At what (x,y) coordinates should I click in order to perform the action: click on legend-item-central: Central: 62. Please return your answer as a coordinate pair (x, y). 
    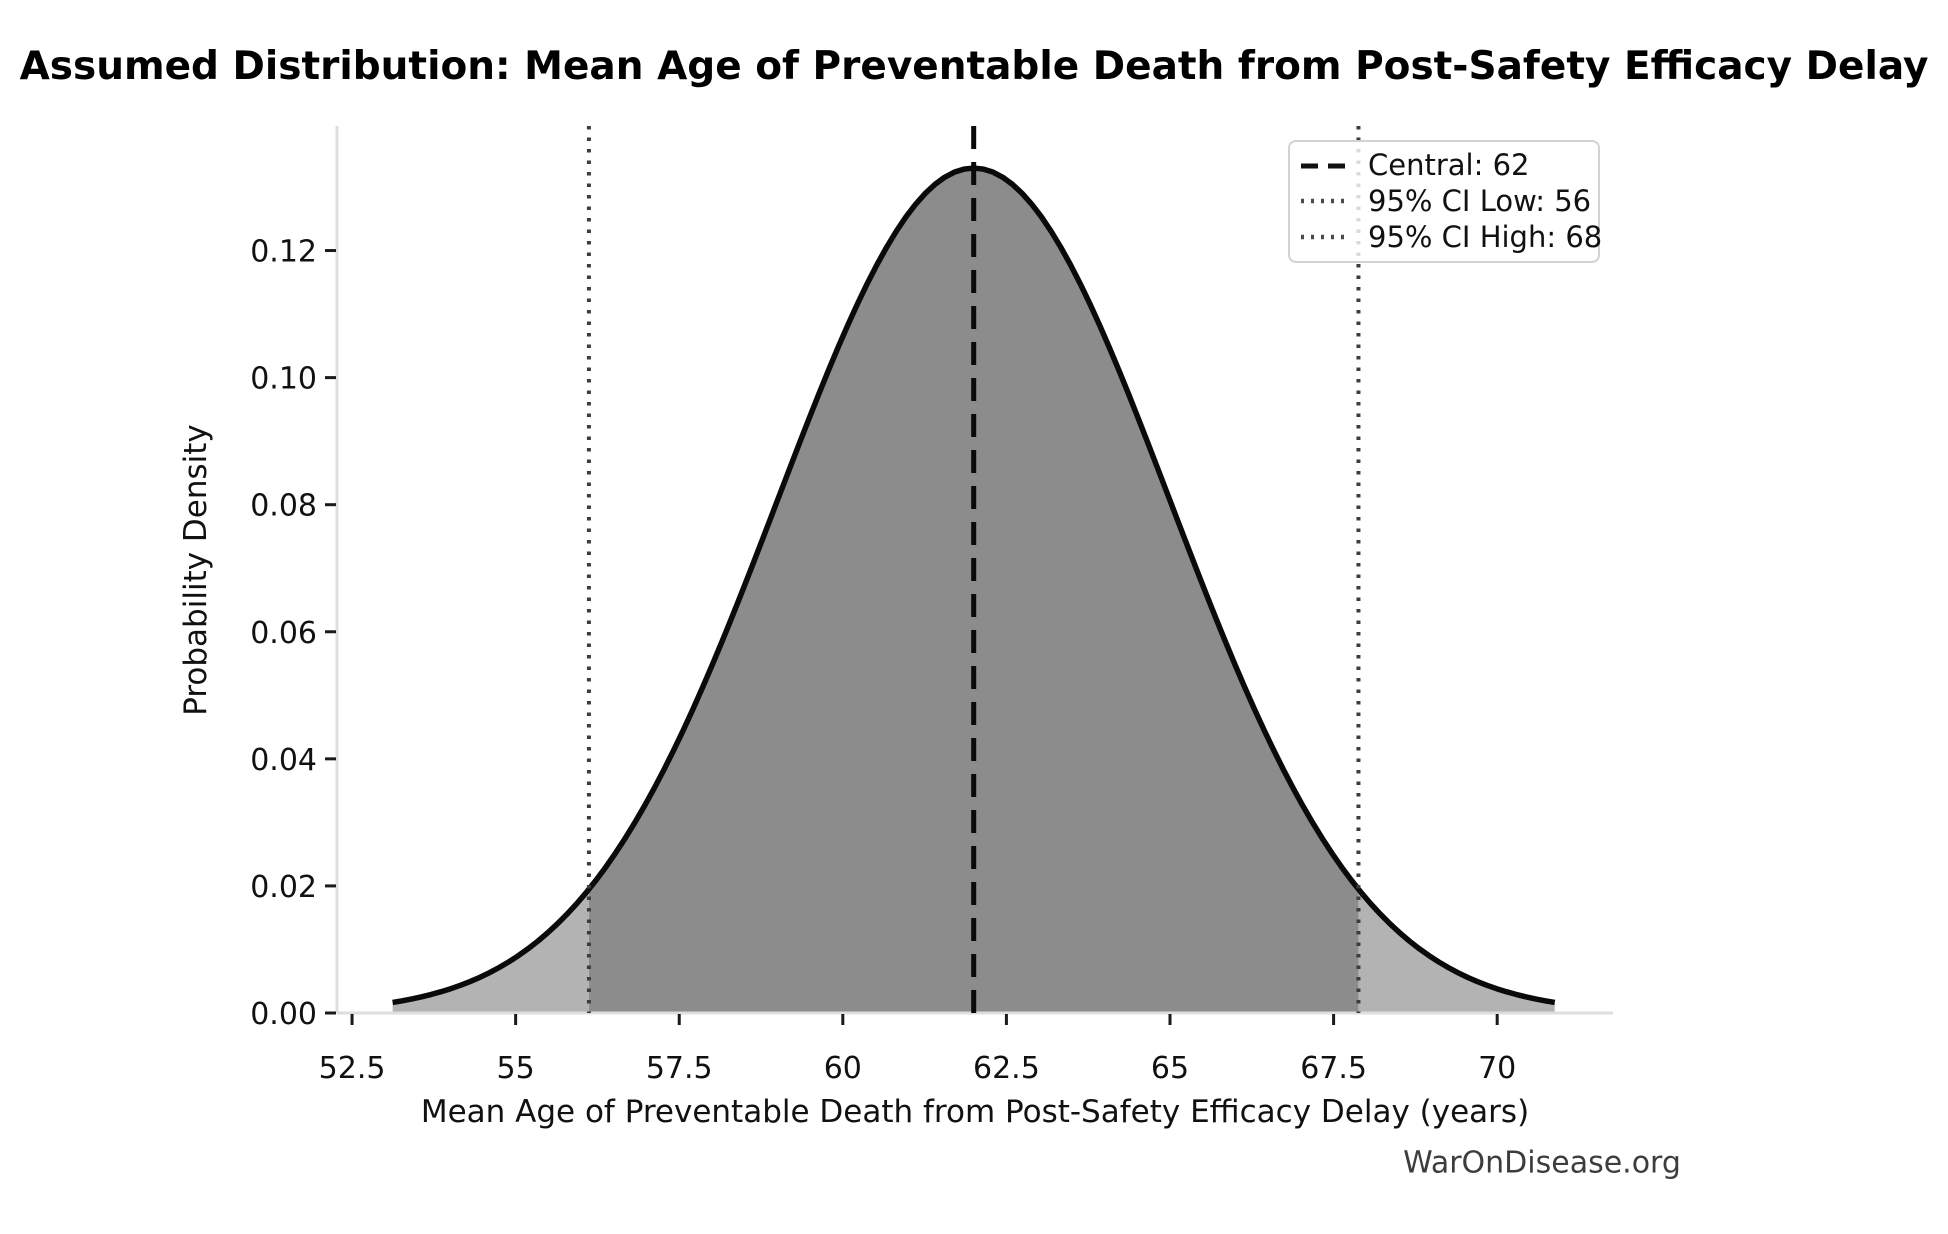
    Looking at the image, I should click on (1443, 165).